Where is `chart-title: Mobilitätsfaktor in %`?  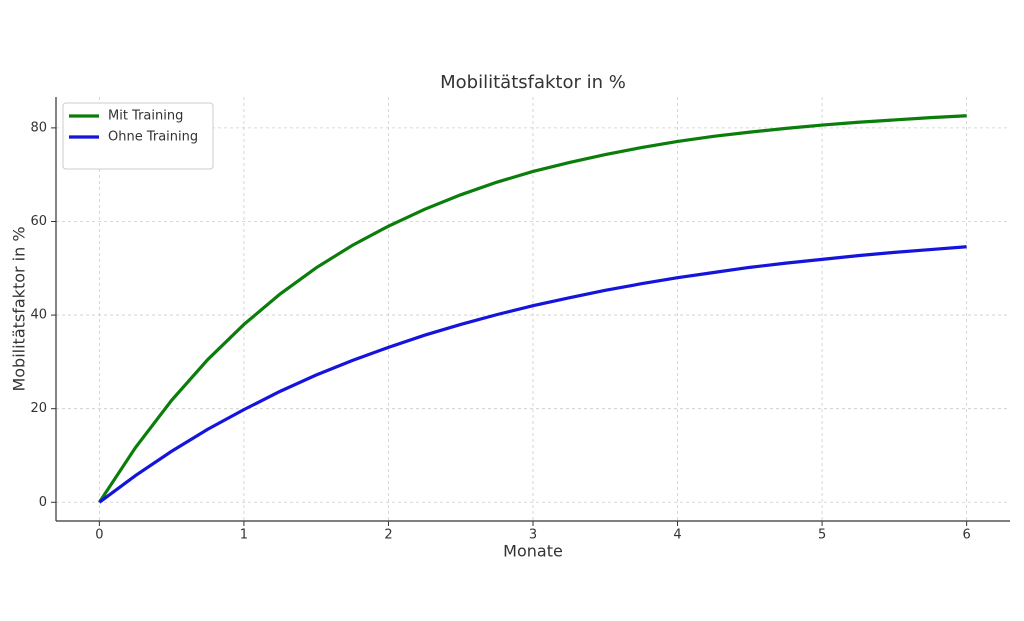 chart-title: Mobilitätsfaktor in % is located at coordinates (533, 82).